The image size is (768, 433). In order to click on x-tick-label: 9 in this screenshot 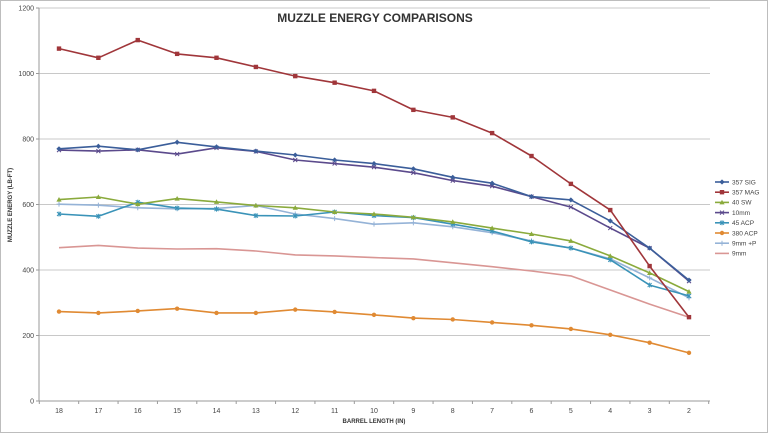, I will do `click(413, 411)`.